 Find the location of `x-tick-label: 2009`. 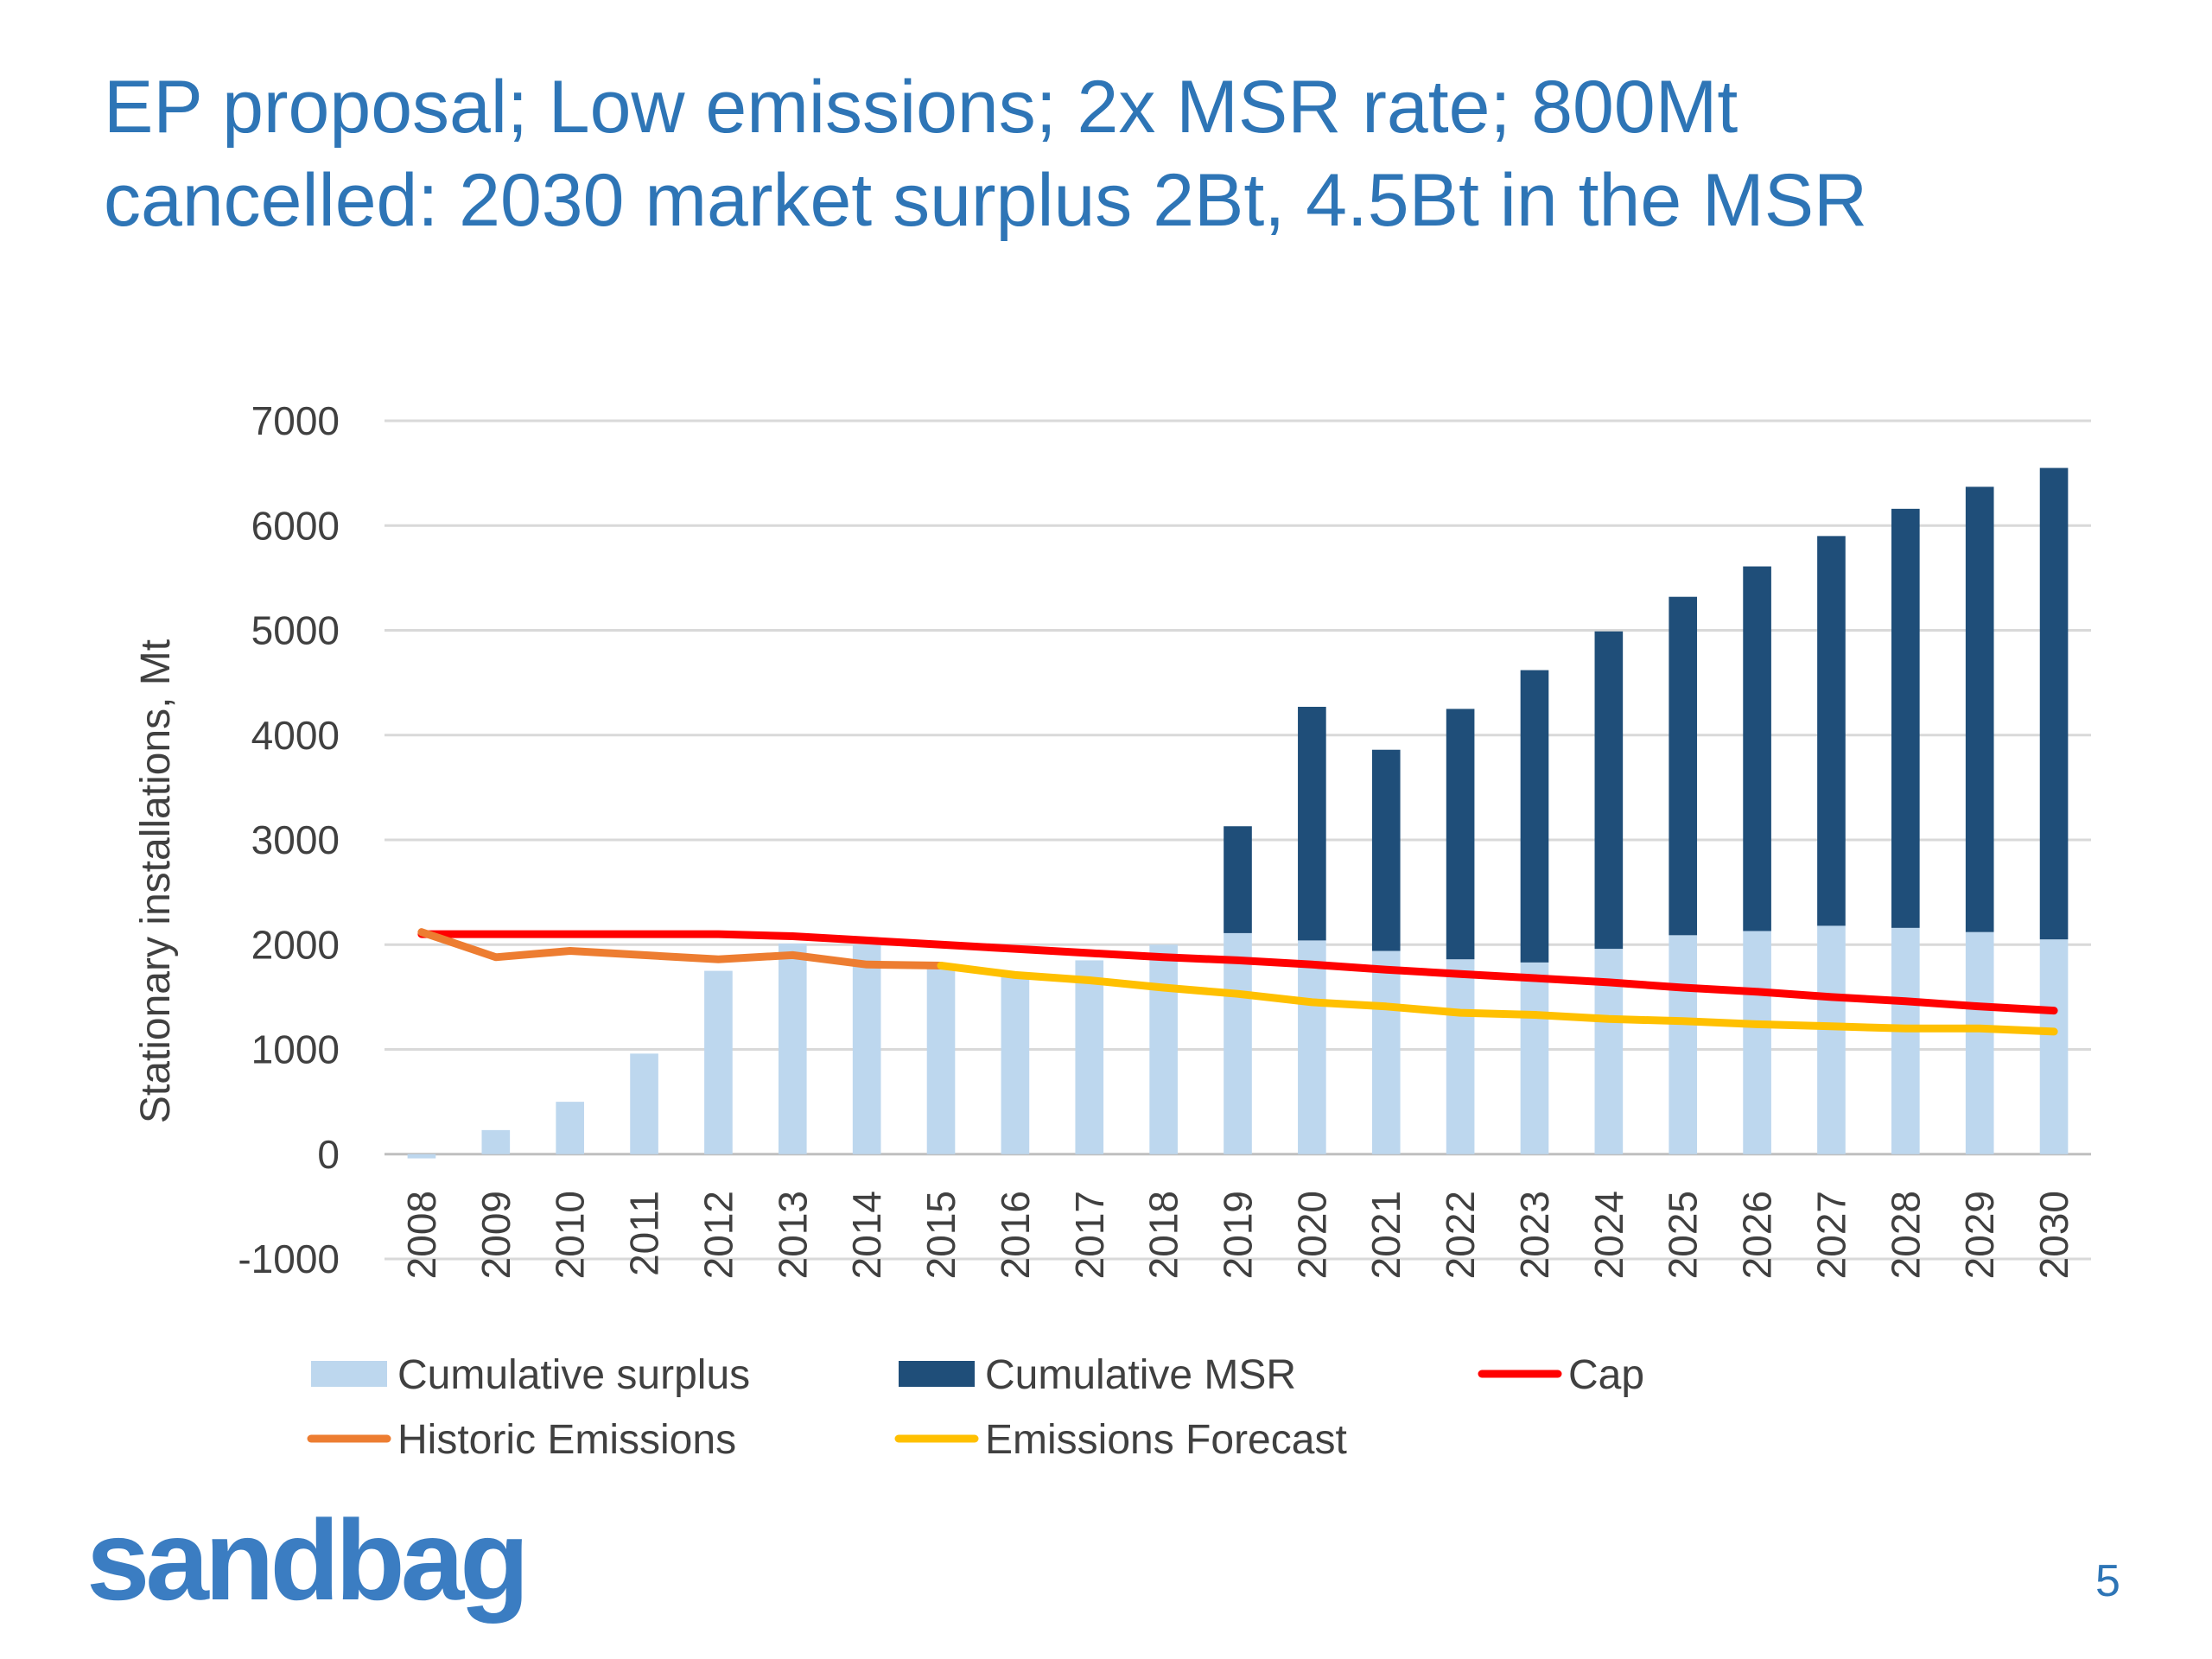

x-tick-label: 2009 is located at coordinates (496, 1235).